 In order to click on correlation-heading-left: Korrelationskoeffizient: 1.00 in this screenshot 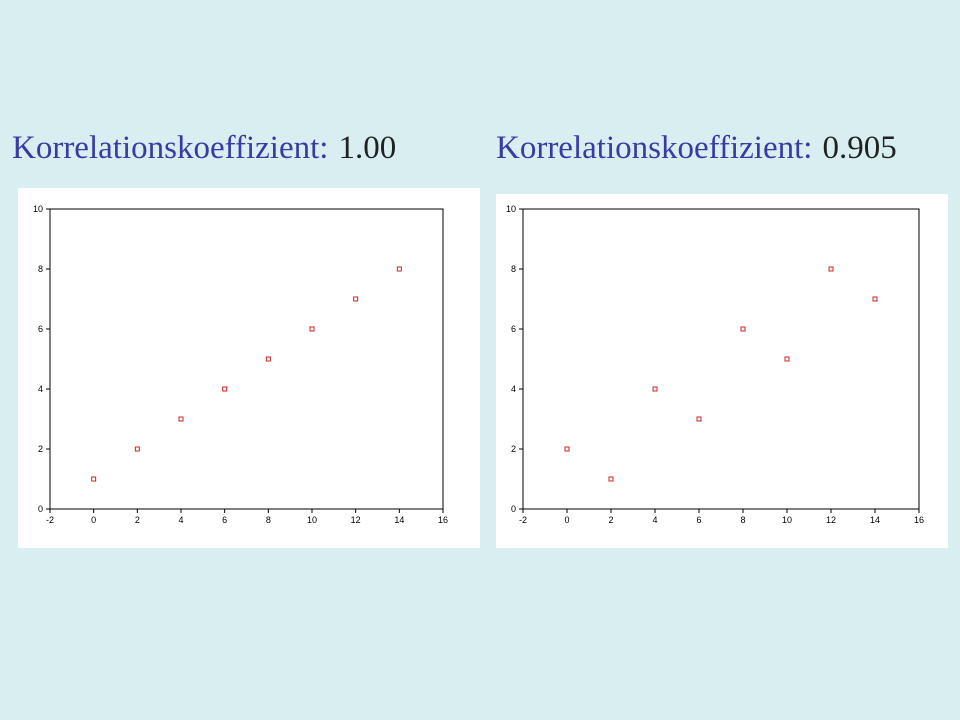, I will do `click(204, 148)`.